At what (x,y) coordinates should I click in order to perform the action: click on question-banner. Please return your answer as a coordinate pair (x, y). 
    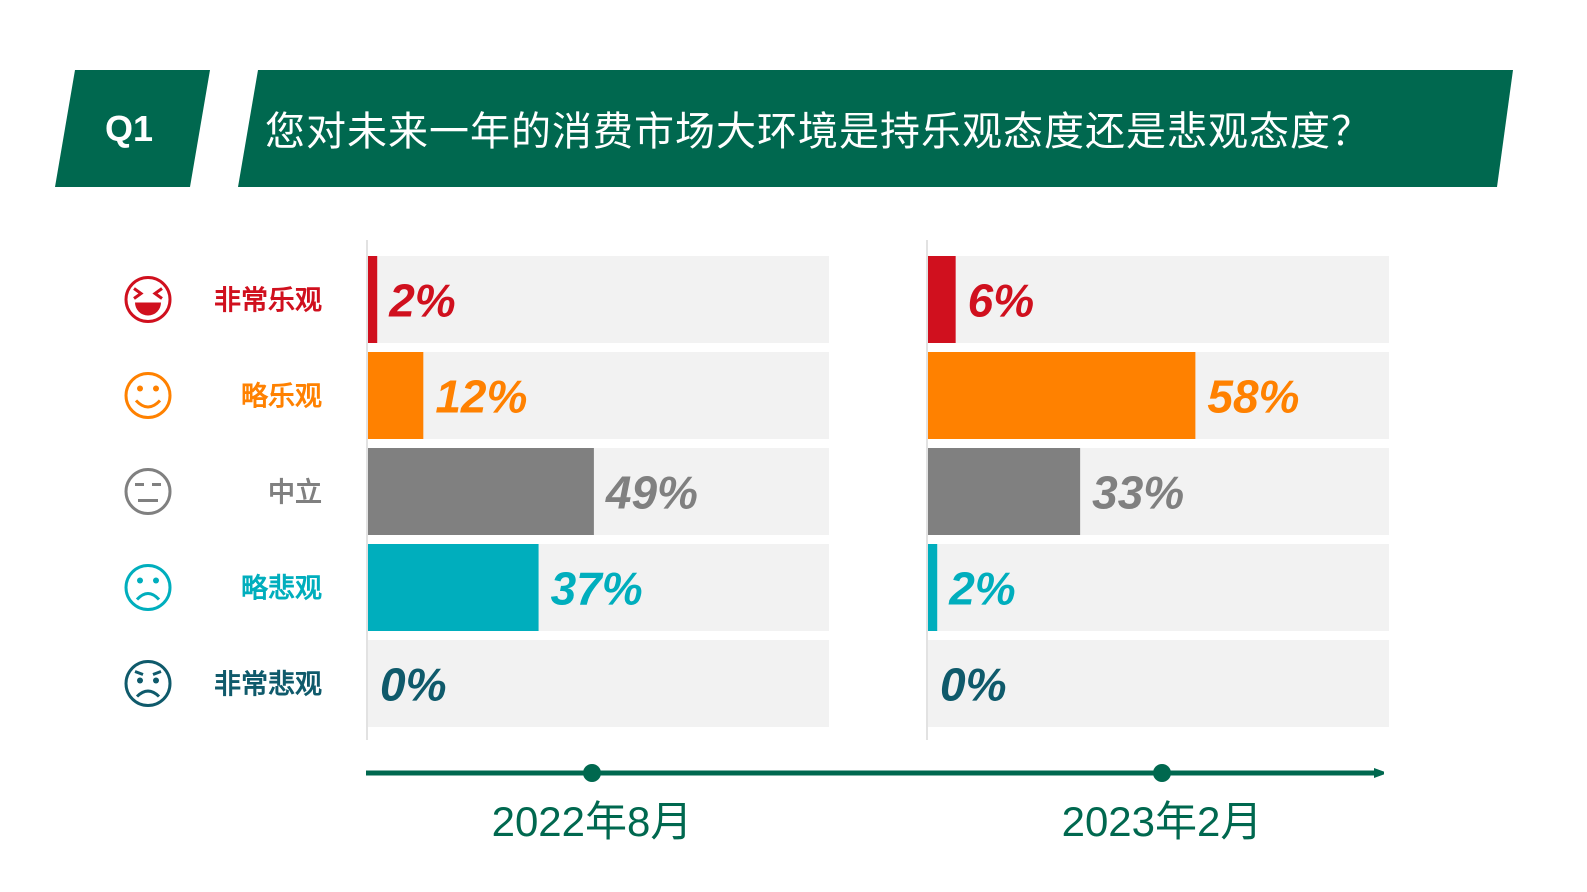
    Looking at the image, I should click on (784, 128).